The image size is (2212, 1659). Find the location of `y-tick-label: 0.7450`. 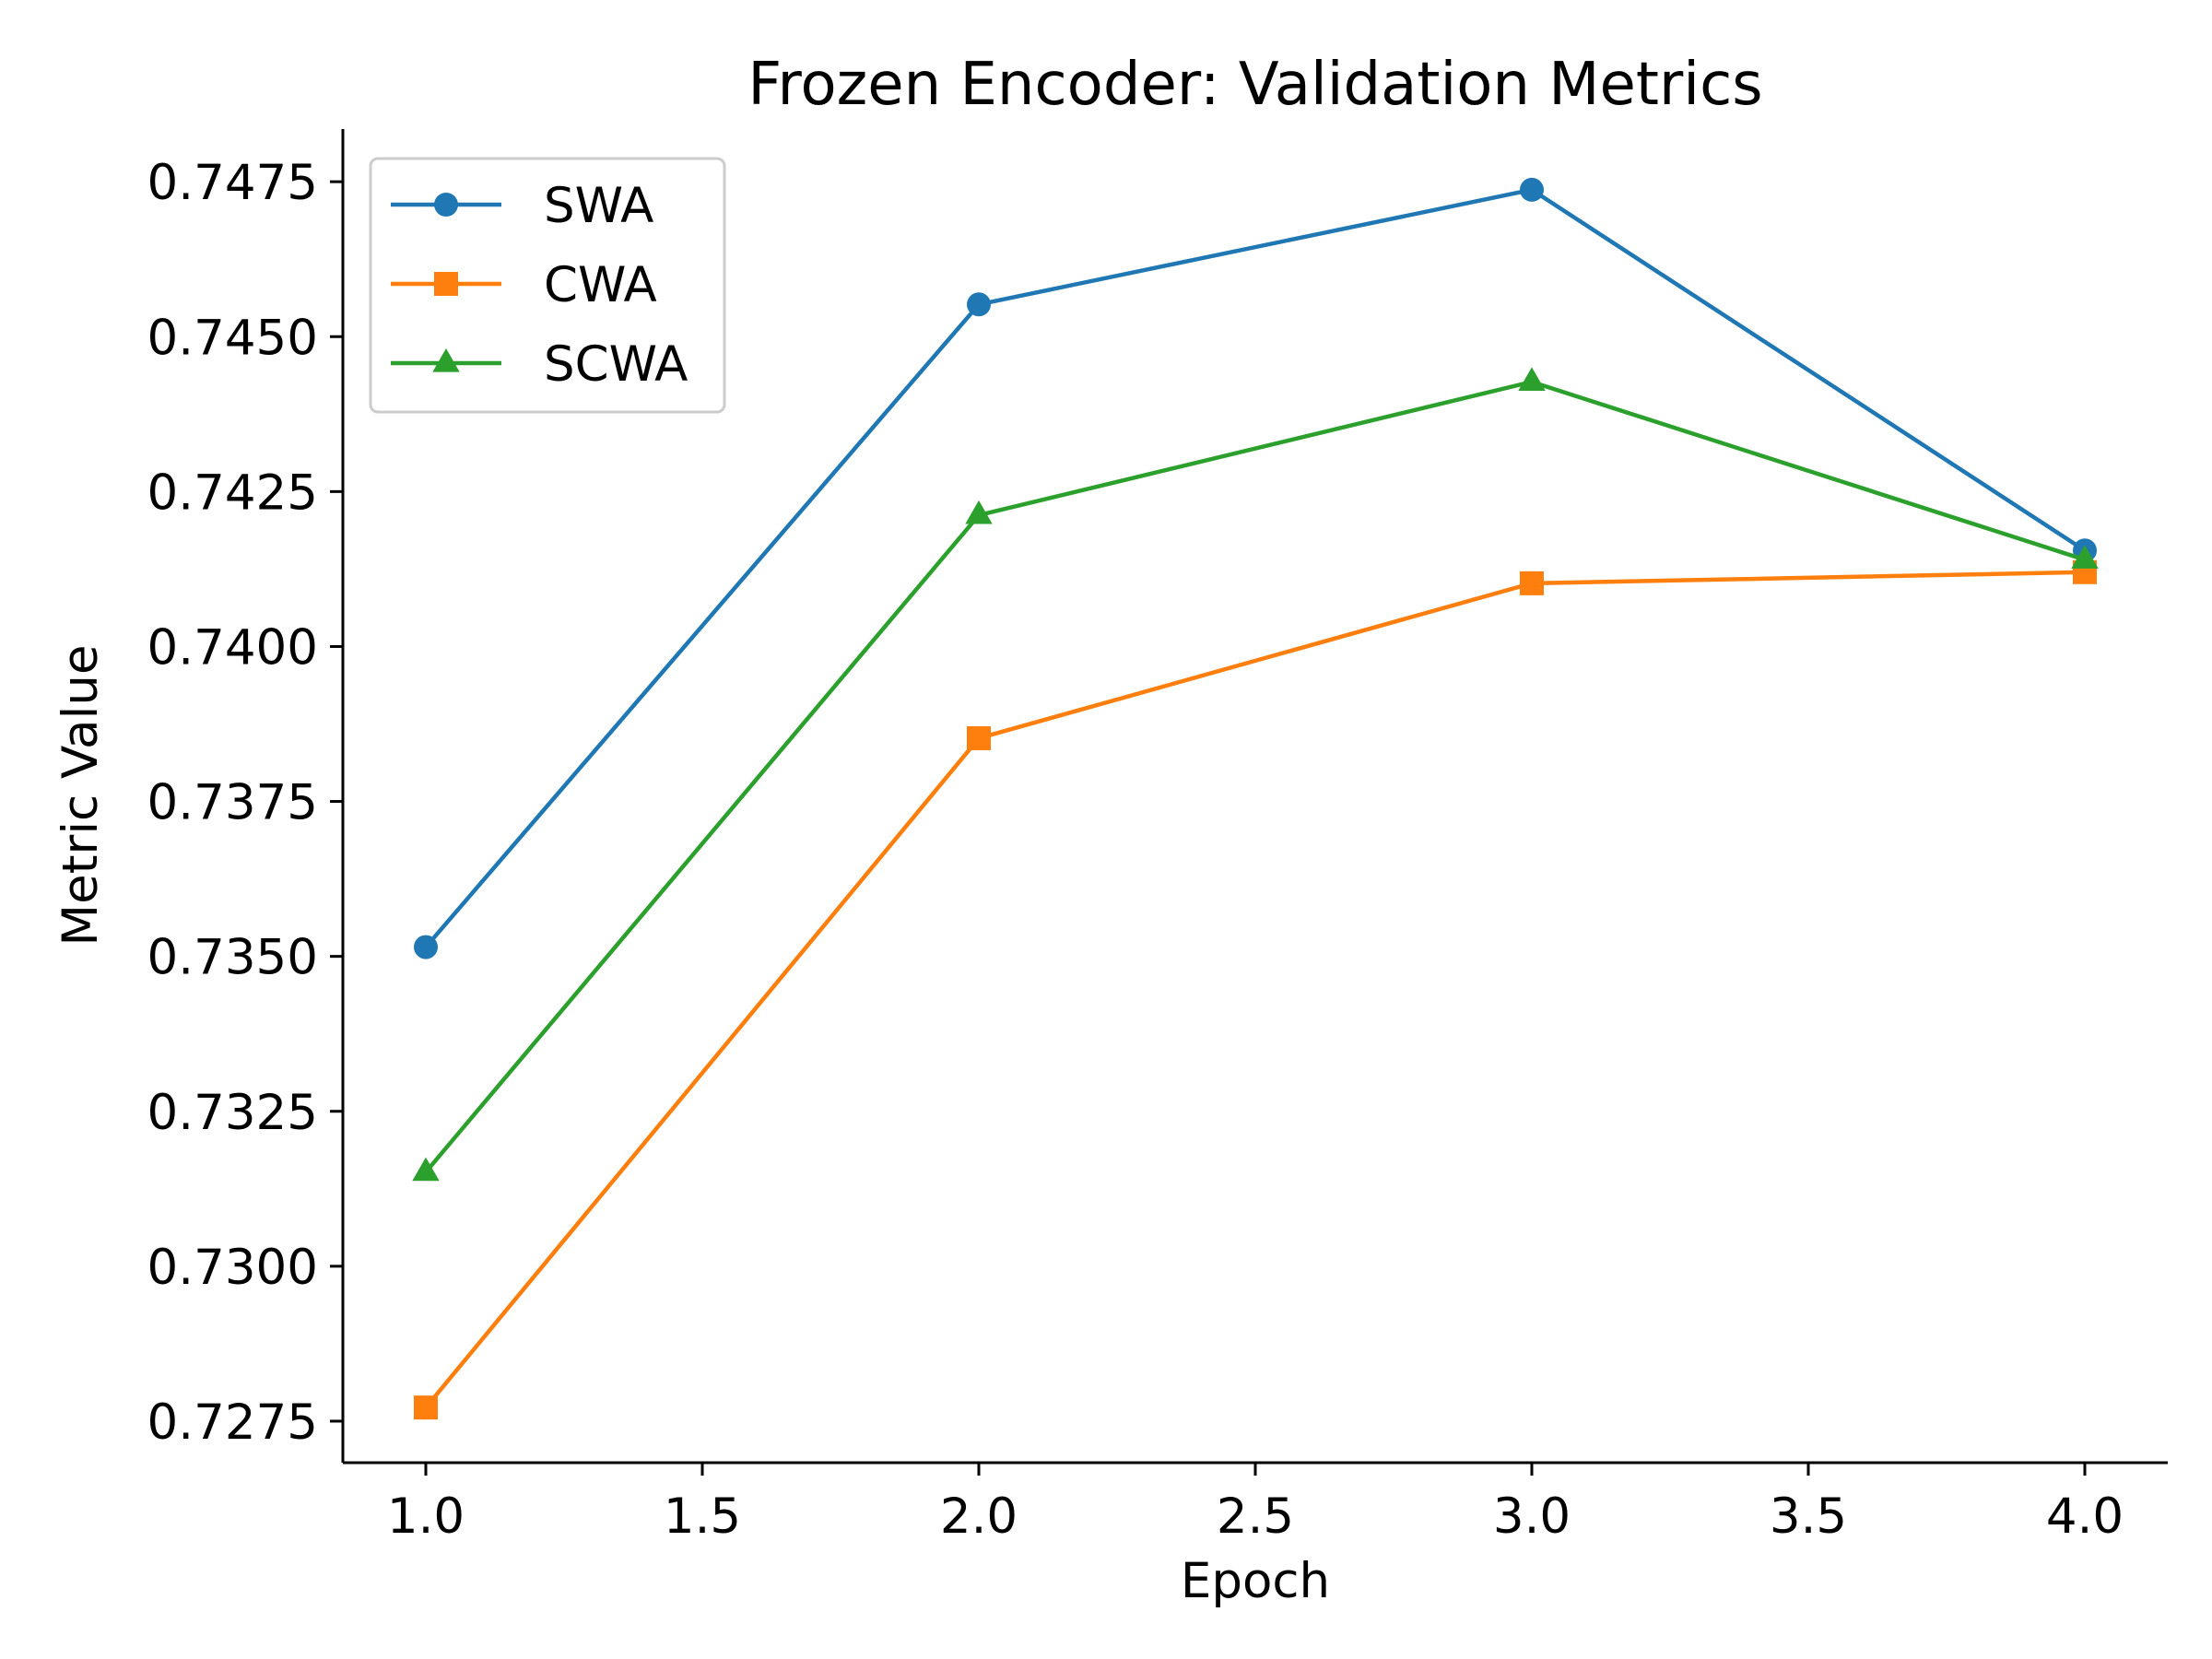

y-tick-label: 0.7450 is located at coordinates (232, 338).